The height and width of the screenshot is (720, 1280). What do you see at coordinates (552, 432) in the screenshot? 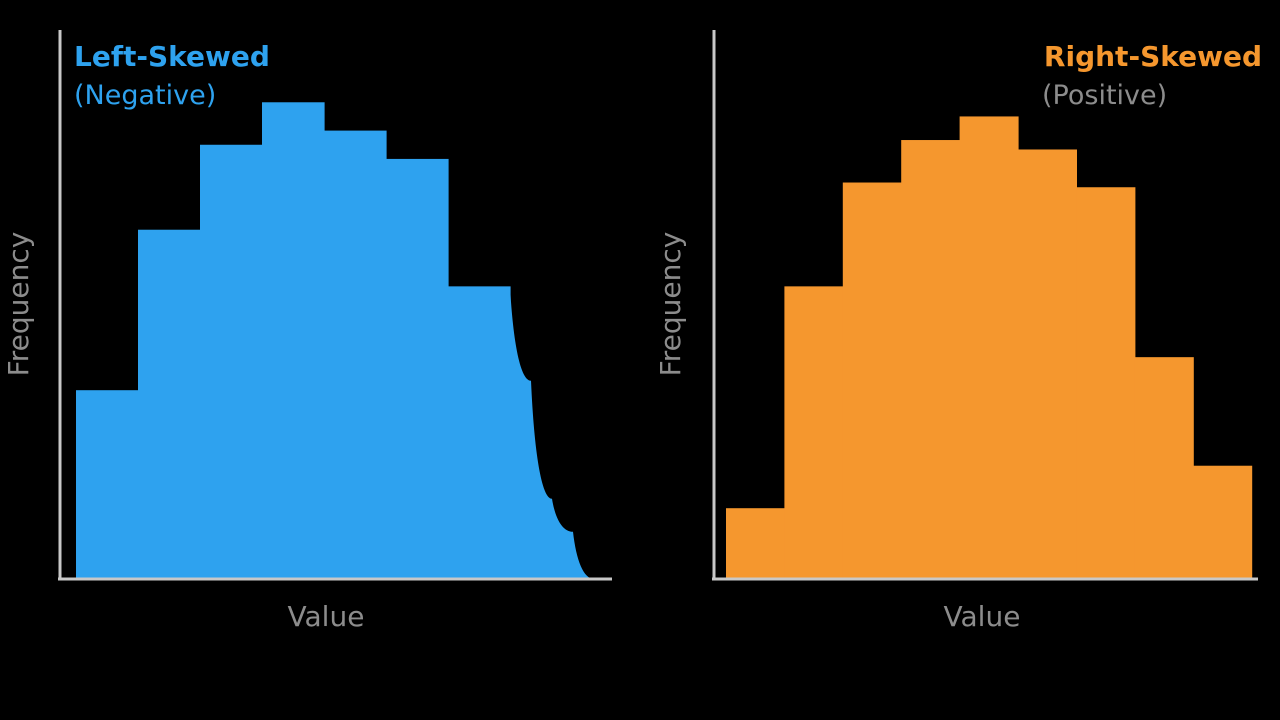
I see `histogram-tail` at bounding box center [552, 432].